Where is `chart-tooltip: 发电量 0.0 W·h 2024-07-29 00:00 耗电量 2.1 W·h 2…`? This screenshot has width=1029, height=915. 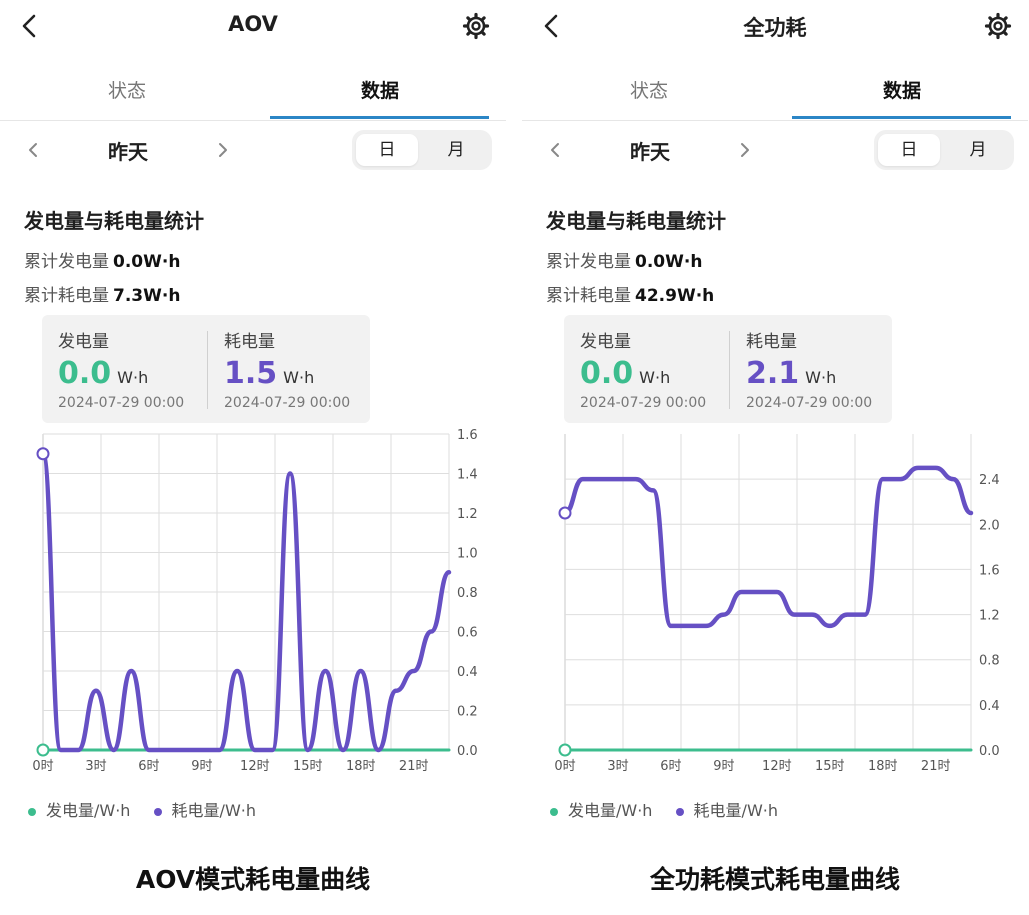 chart-tooltip: 发电量 0.0 W·h 2024-07-29 00:00 耗电量 2.1 W·h 2… is located at coordinates (728, 369).